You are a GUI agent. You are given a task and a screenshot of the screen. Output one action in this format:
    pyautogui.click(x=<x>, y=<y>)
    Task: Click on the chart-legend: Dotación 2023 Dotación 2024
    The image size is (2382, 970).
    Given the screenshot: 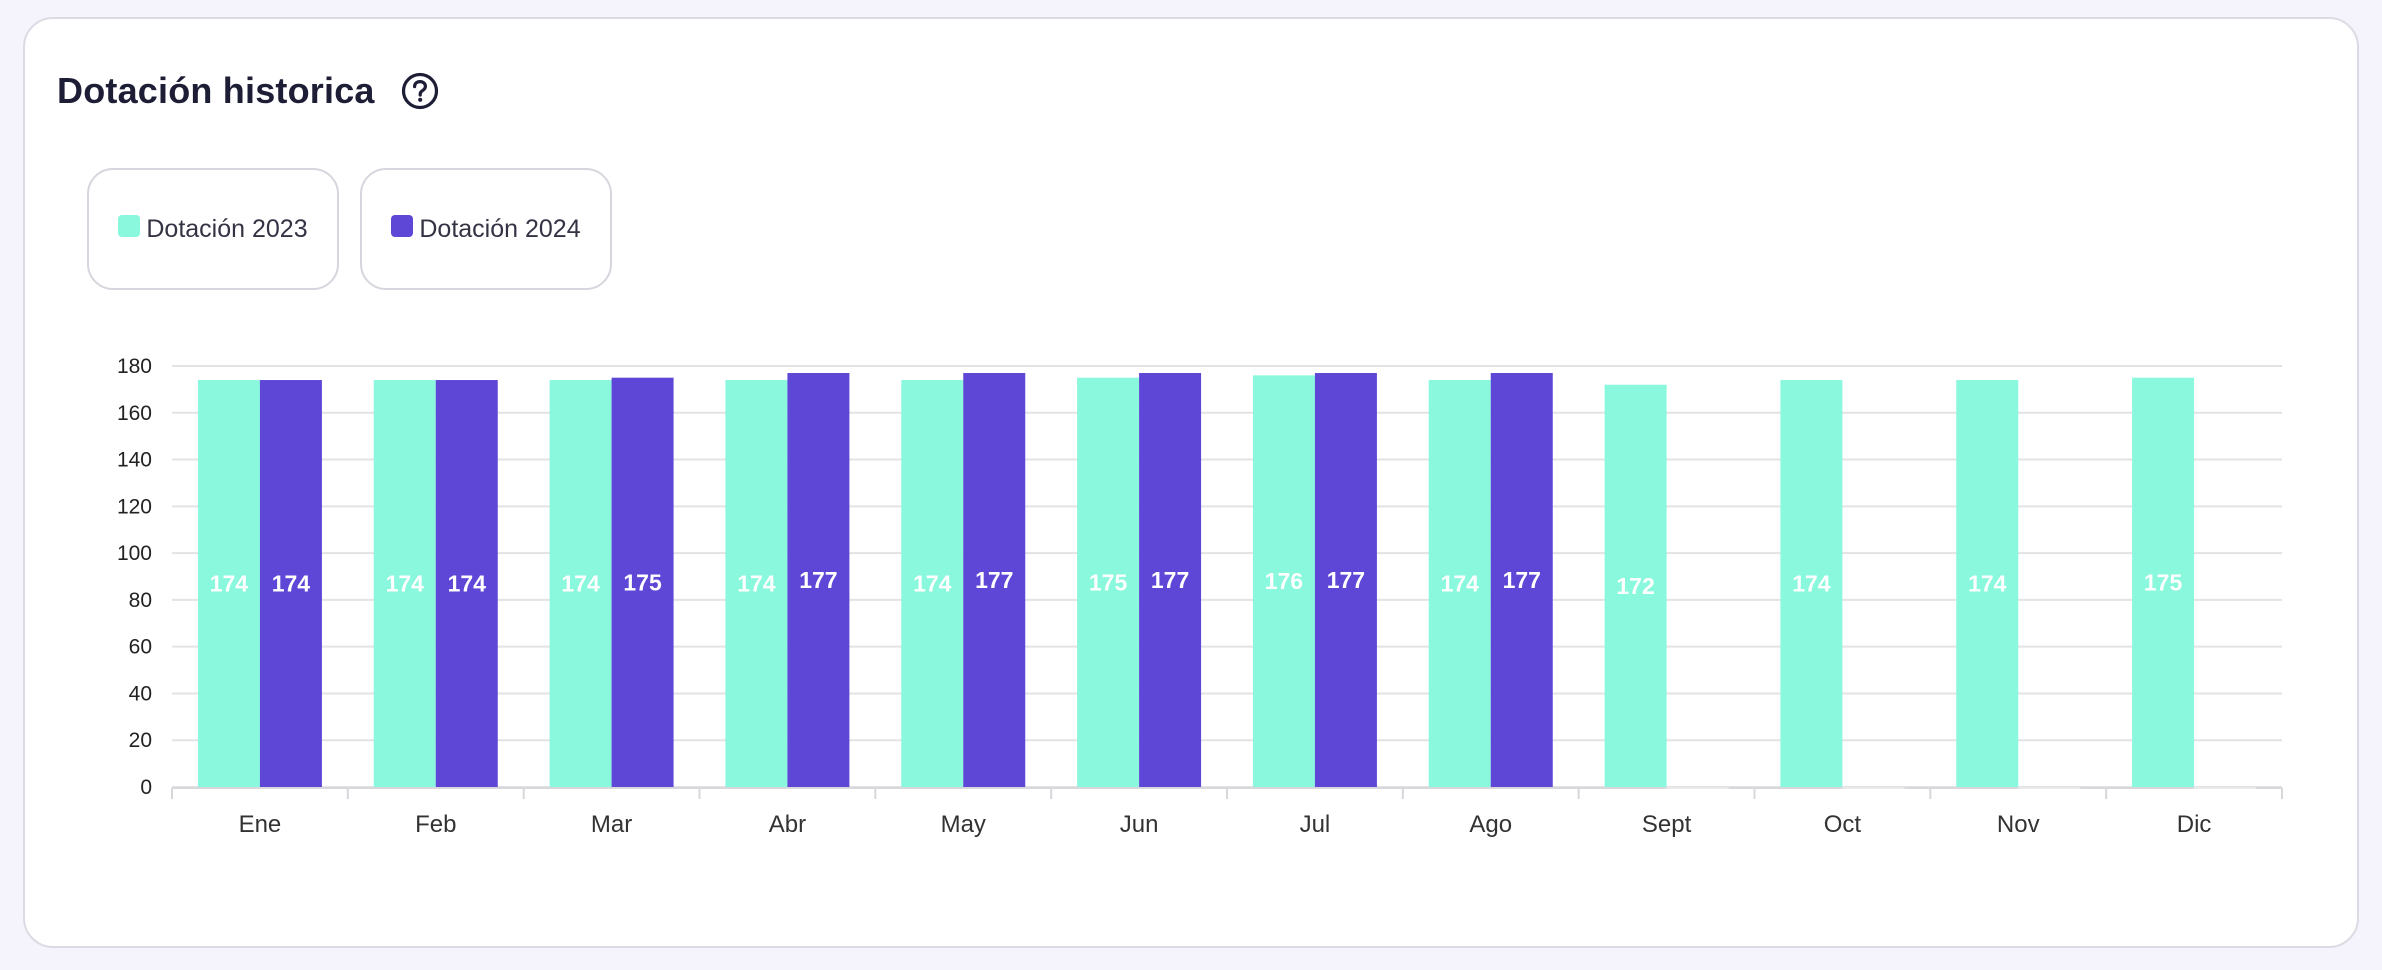 What is the action you would take?
    pyautogui.click(x=349, y=229)
    